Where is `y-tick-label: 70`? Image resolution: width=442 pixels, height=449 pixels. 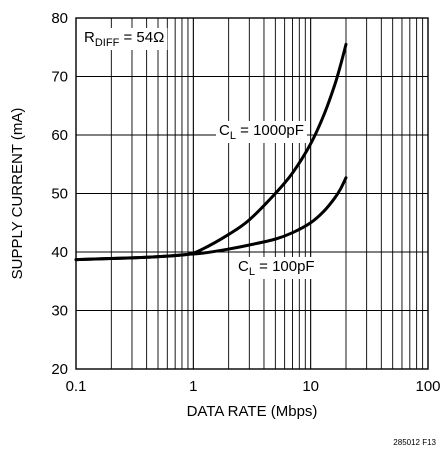 y-tick-label: 70 is located at coordinates (59, 77).